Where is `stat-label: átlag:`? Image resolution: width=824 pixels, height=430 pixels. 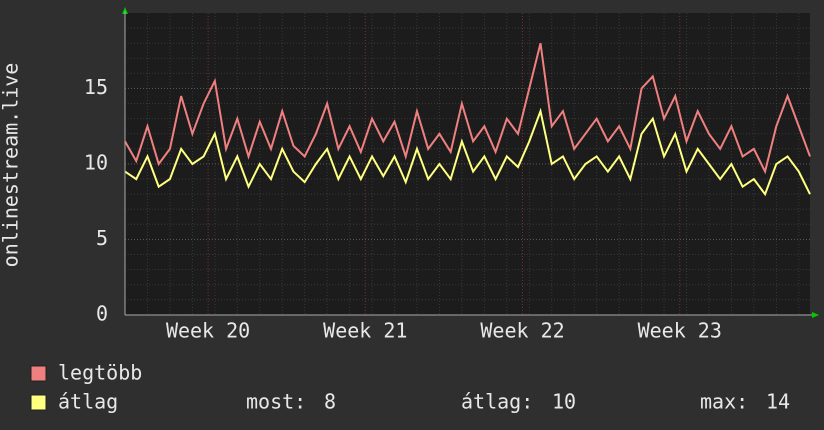 stat-label: átlag: is located at coordinates (497, 402).